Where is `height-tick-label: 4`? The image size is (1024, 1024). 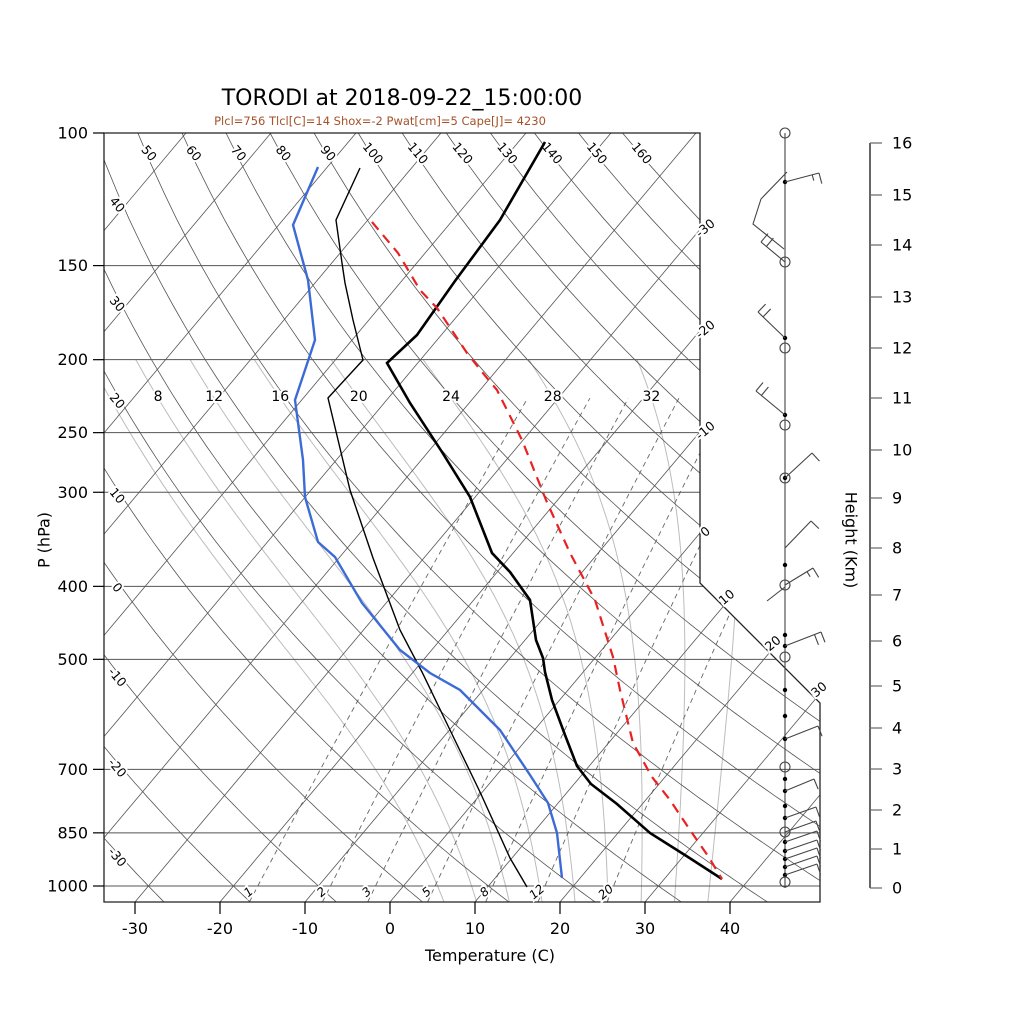
height-tick-label: 4 is located at coordinates (897, 728).